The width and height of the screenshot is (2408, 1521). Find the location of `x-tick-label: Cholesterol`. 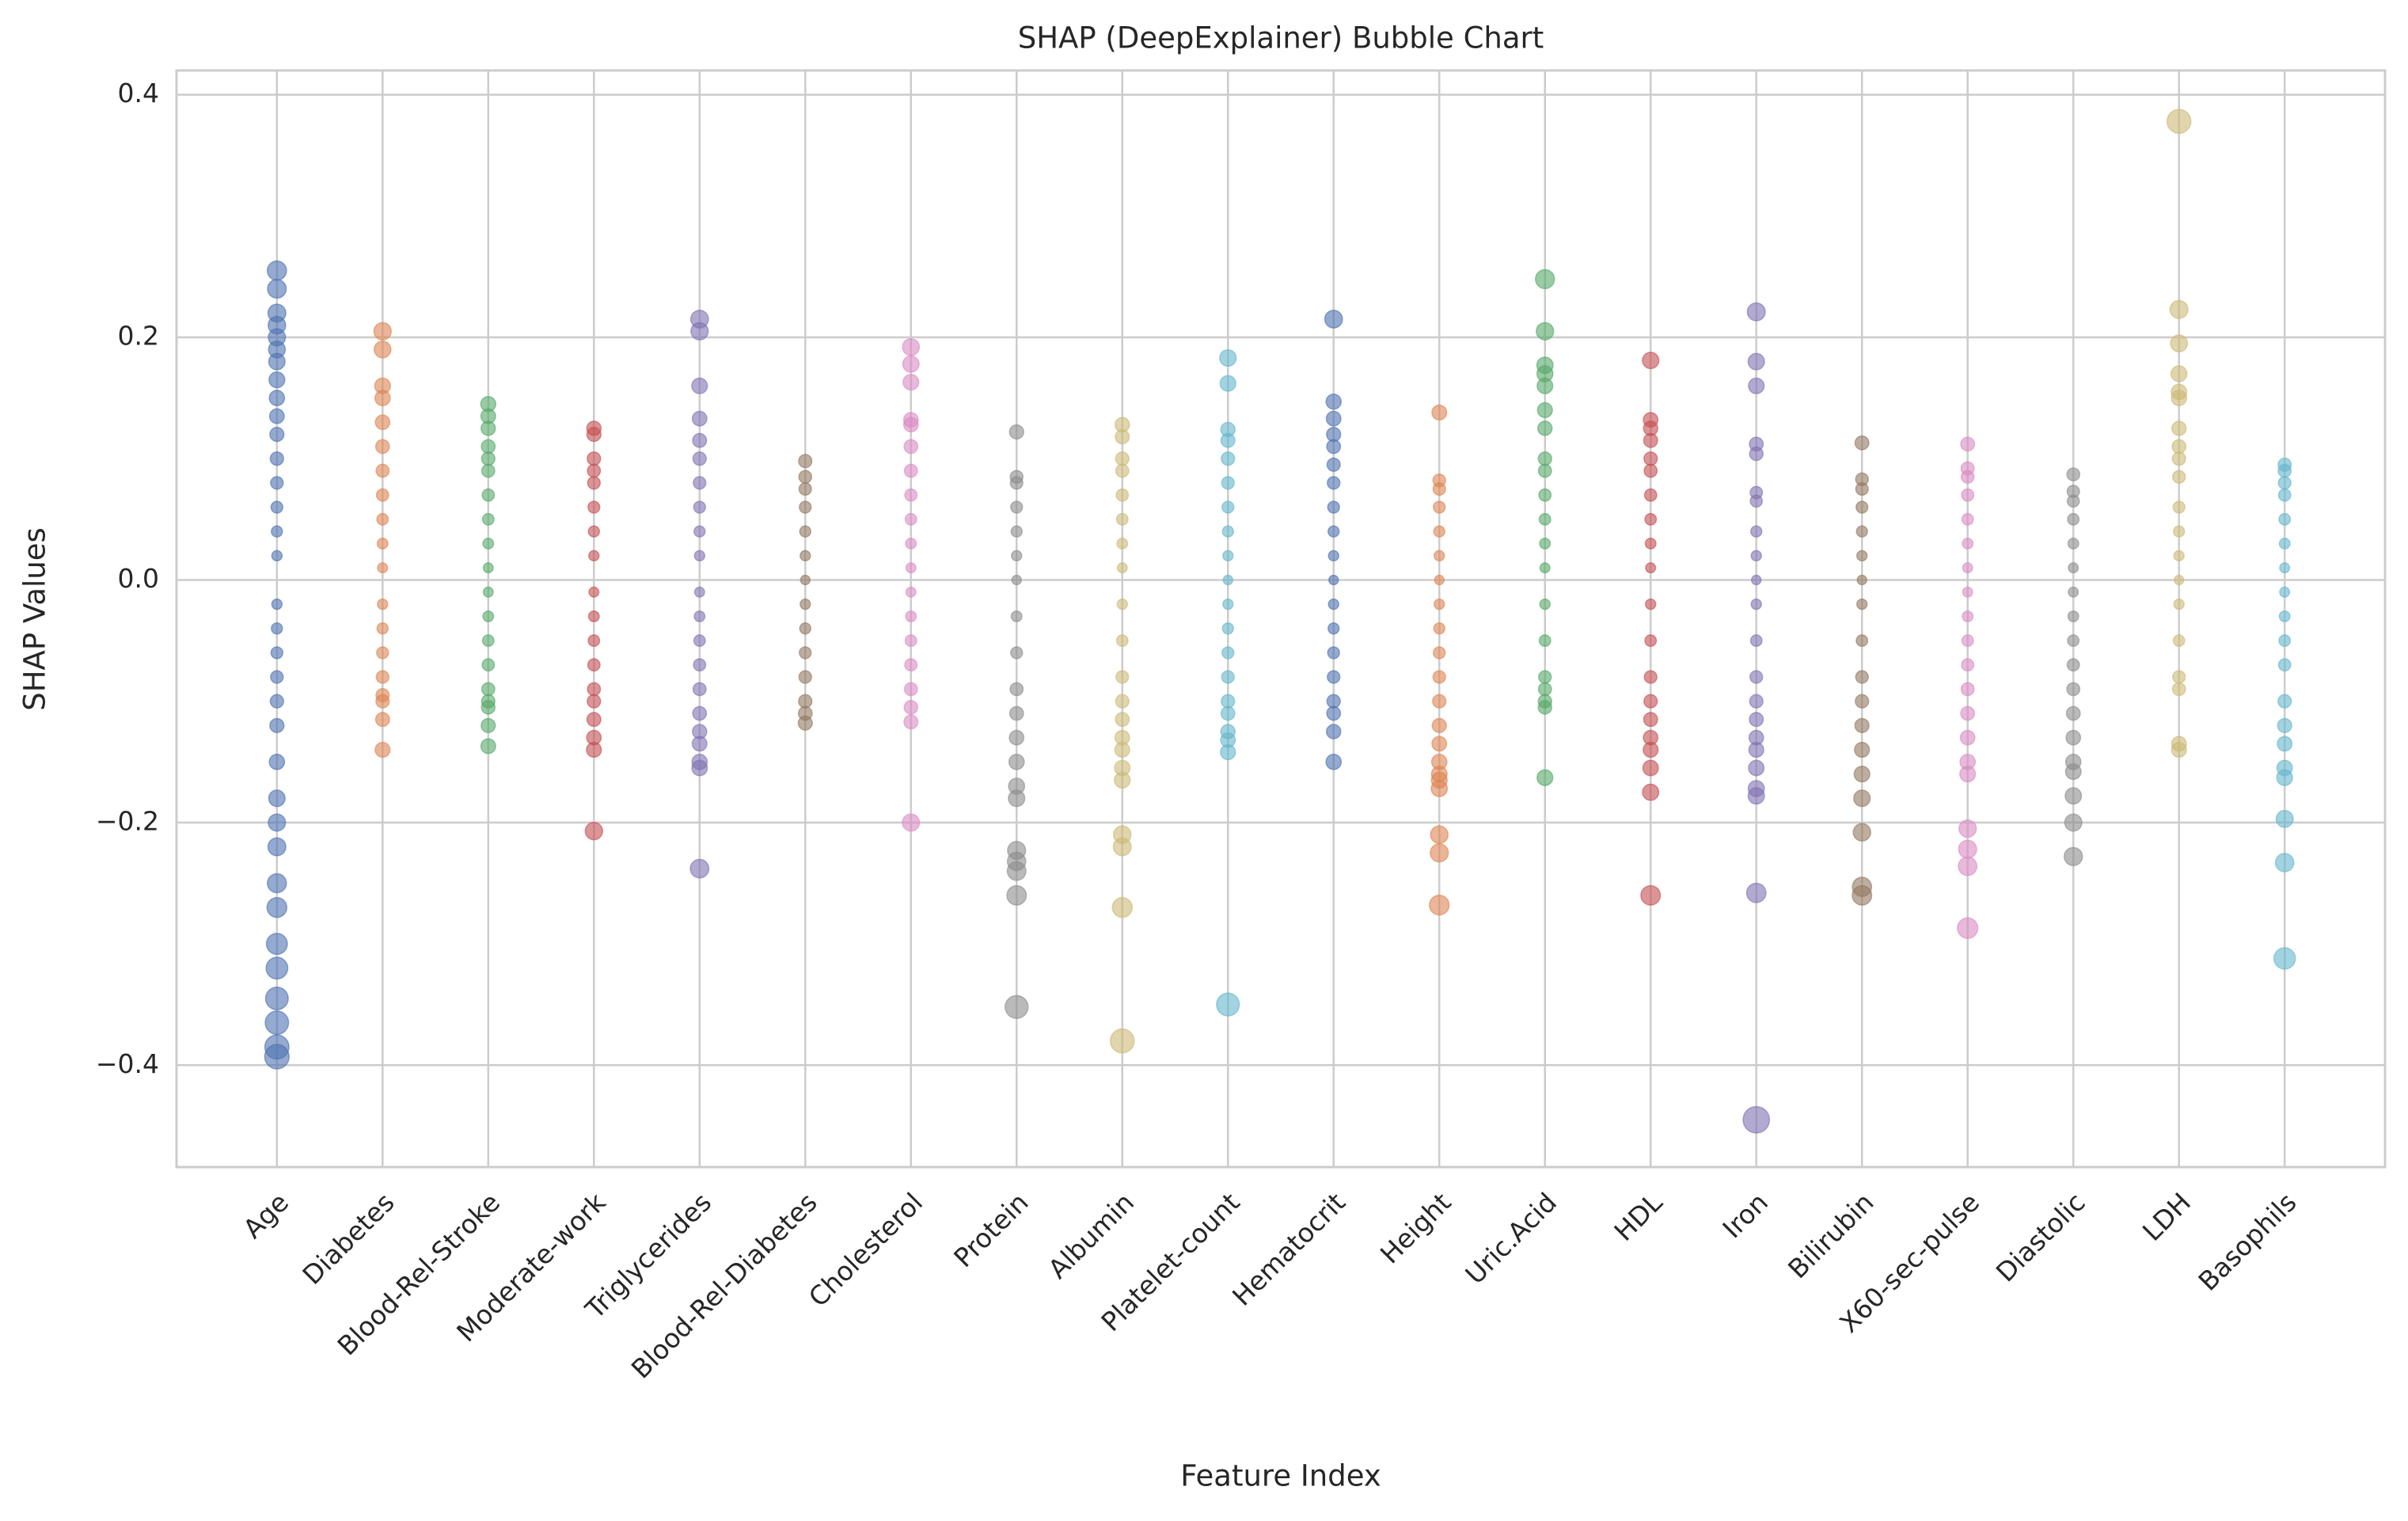

x-tick-label: Cholesterol is located at coordinates (866, 1250).